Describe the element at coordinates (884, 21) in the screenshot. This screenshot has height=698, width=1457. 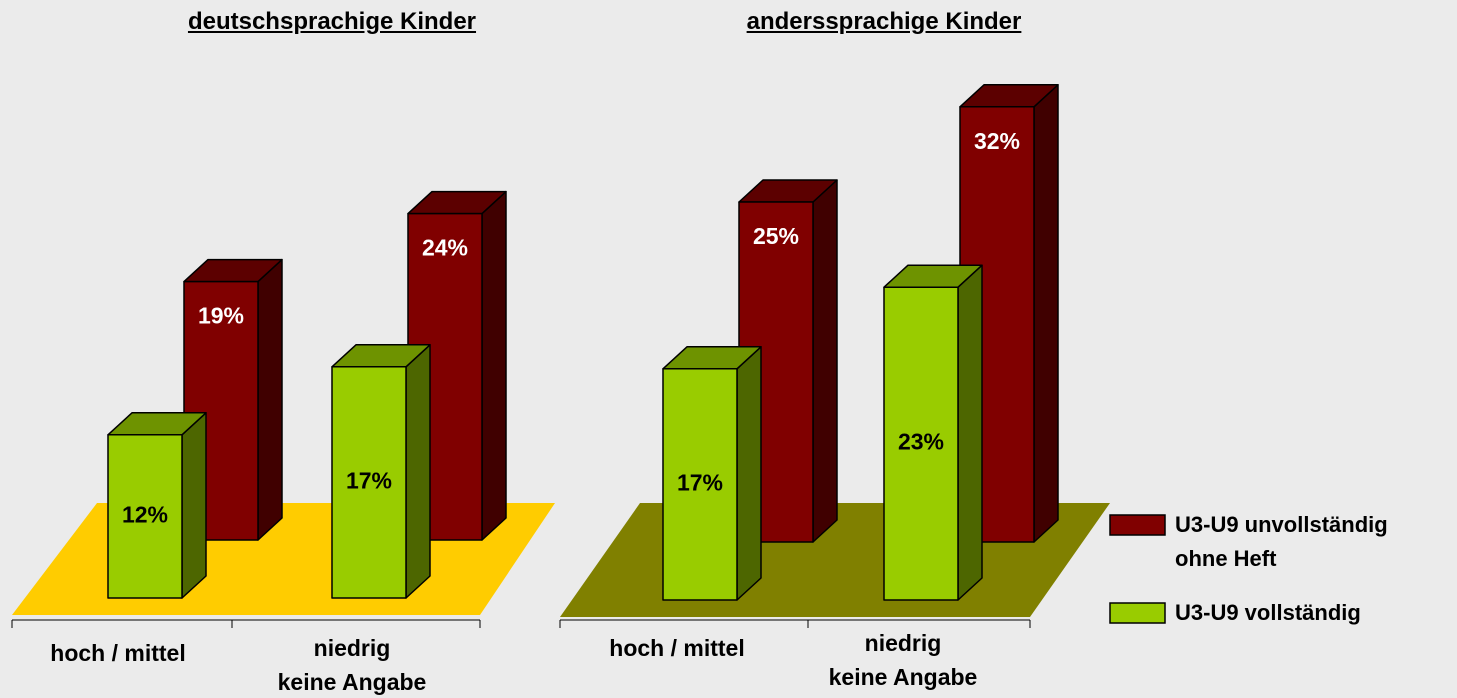
I see `chart-title: anderssprachige Kinder` at that location.